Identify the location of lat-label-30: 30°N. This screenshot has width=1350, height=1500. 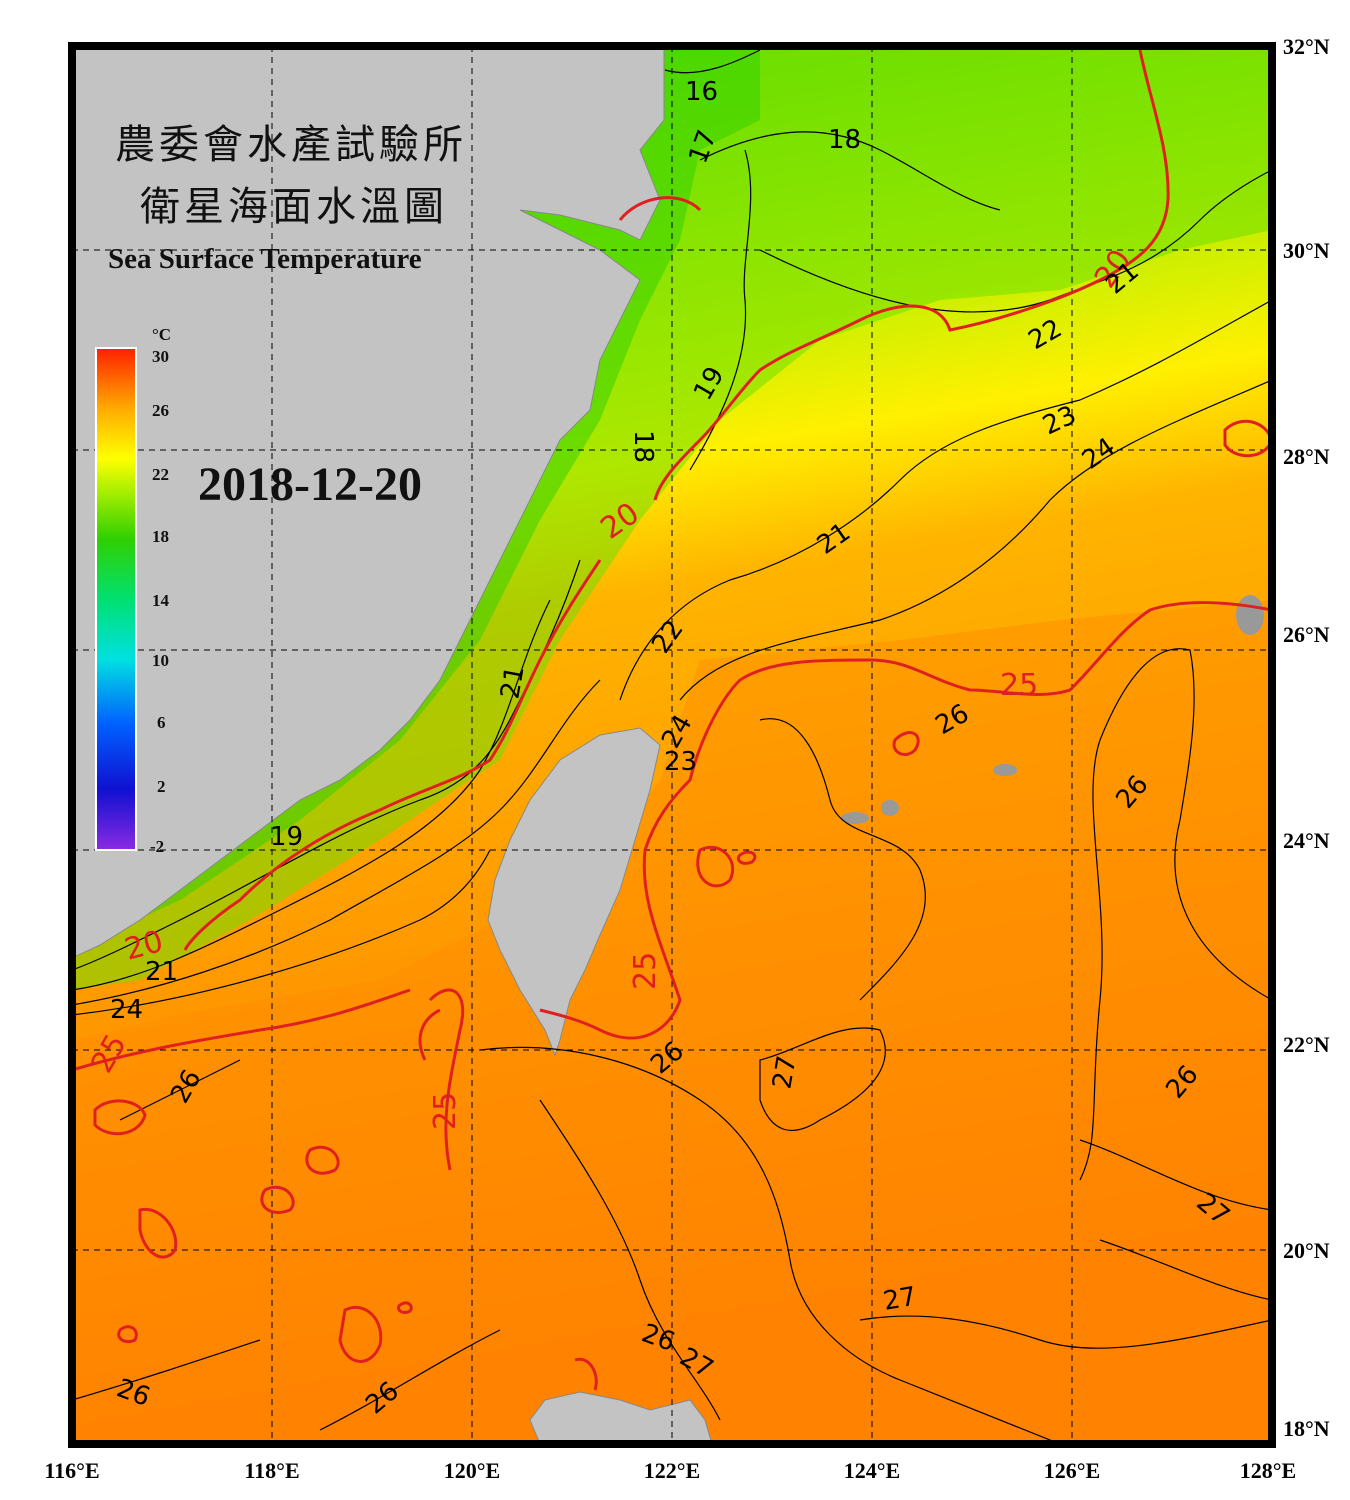
(1306, 250).